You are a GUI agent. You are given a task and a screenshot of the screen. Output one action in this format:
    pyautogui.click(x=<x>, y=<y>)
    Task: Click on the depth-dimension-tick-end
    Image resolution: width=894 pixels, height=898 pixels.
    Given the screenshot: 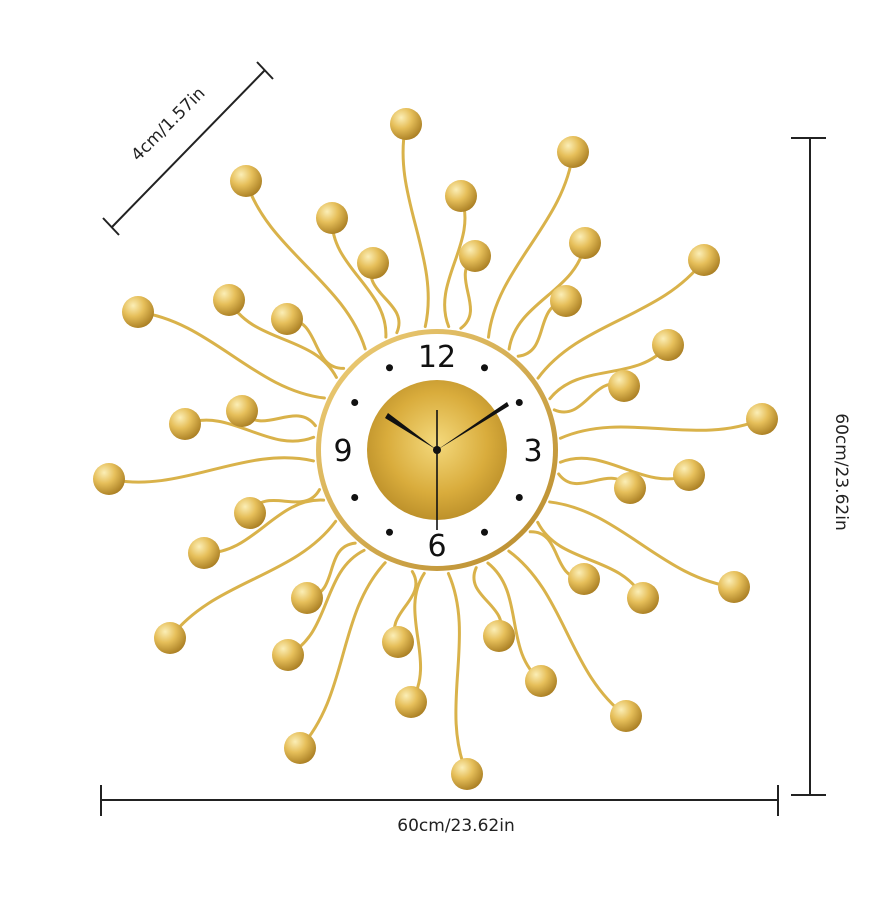 What is the action you would take?
    pyautogui.click(x=265, y=70)
    